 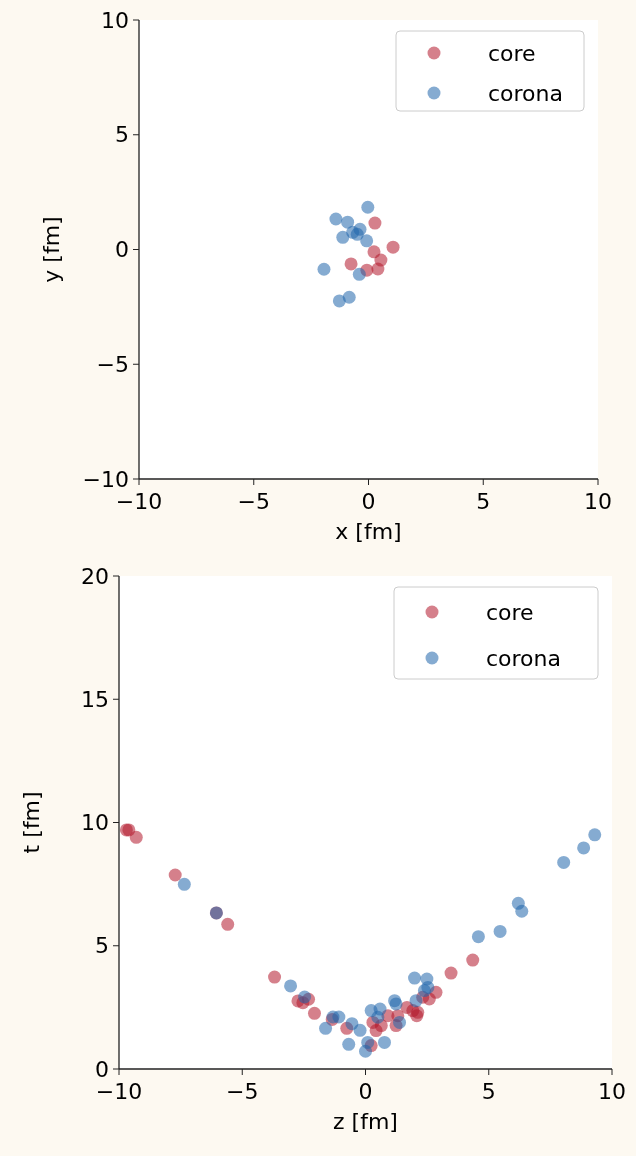 I want to click on y-tick-label: −10, so click(x=105, y=479).